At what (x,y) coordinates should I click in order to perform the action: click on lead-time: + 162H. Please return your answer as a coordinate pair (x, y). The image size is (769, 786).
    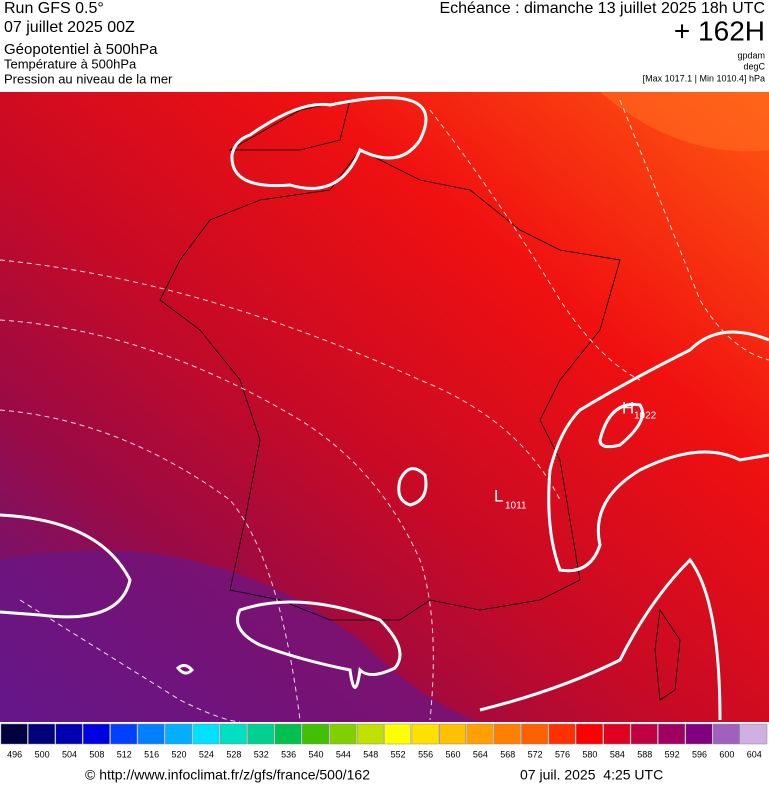
    Looking at the image, I should click on (719, 30).